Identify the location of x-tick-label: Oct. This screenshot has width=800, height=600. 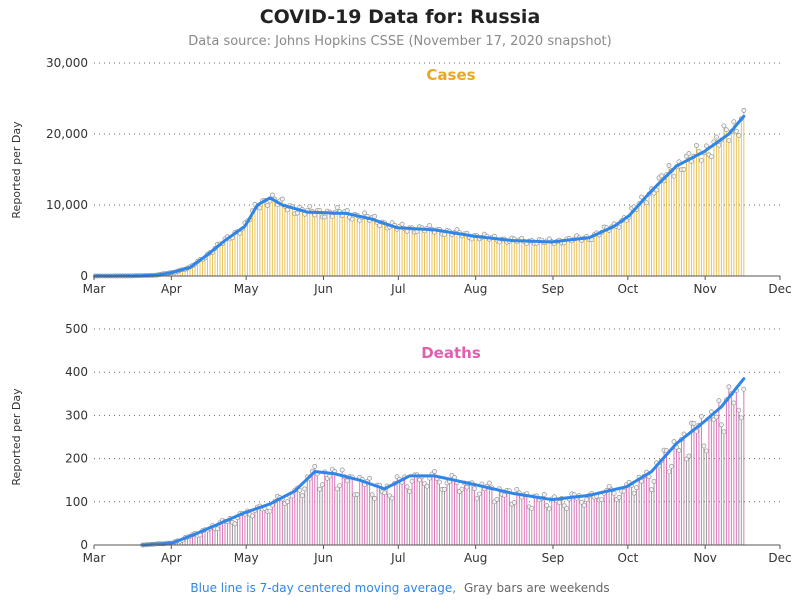
(627, 558).